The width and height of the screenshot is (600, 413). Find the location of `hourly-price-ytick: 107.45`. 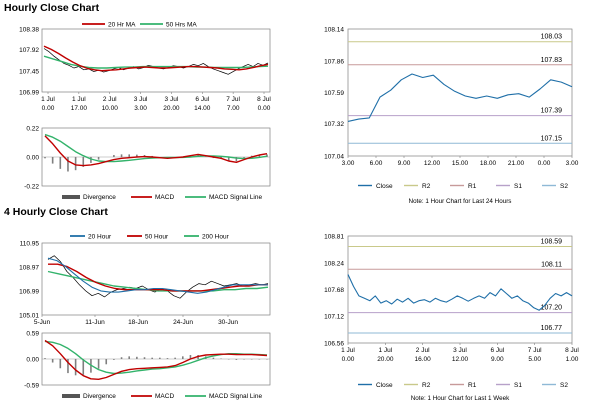

hourly-price-ytick: 107.45 is located at coordinates (29, 71).